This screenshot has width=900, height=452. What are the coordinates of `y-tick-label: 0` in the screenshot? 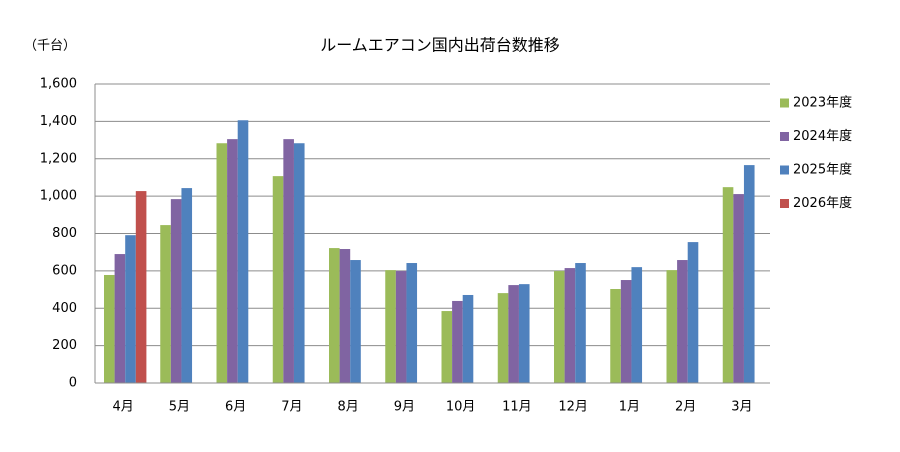 It's located at (73, 383).